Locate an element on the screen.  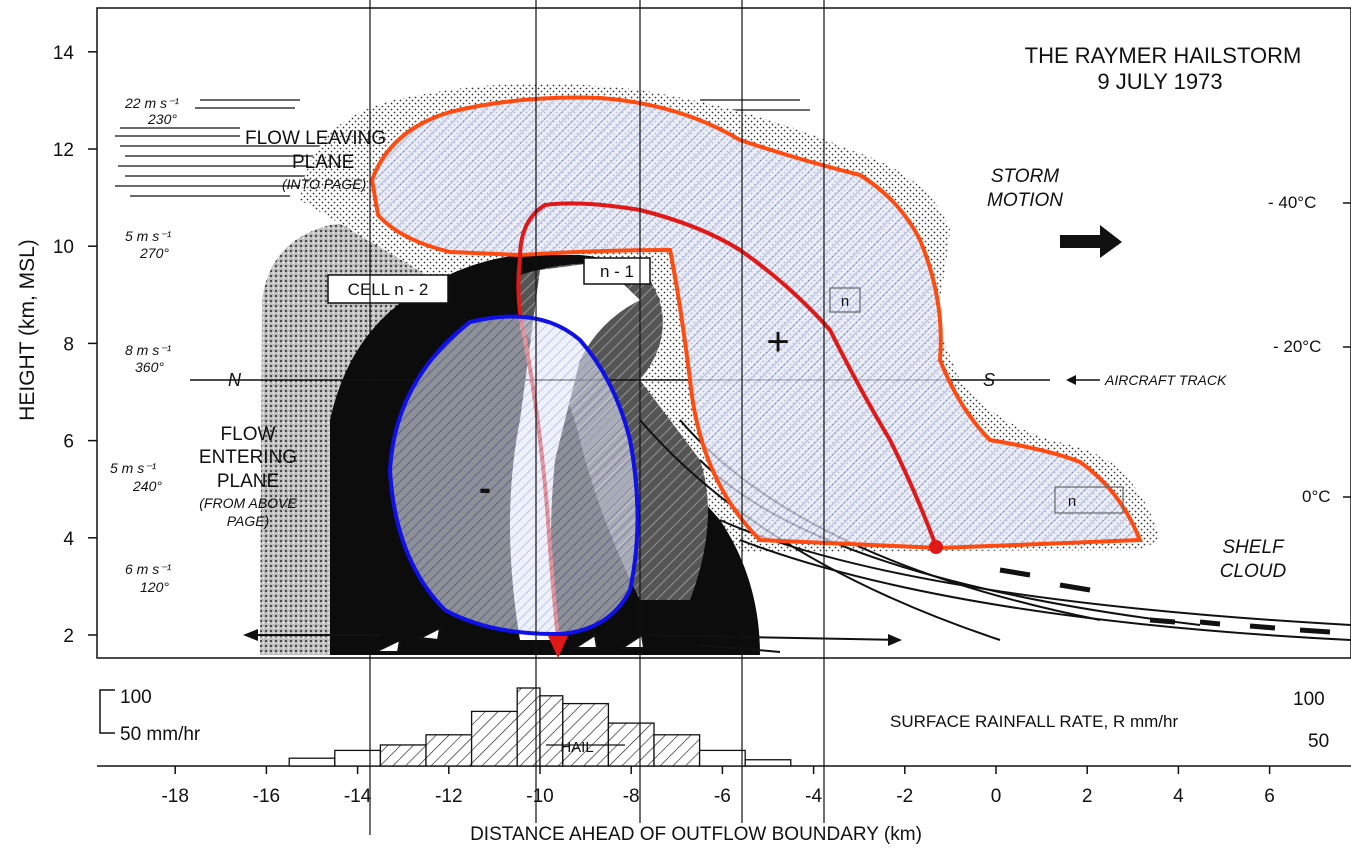
cell-n2-label: CELL n - 2 is located at coordinates (388, 289).